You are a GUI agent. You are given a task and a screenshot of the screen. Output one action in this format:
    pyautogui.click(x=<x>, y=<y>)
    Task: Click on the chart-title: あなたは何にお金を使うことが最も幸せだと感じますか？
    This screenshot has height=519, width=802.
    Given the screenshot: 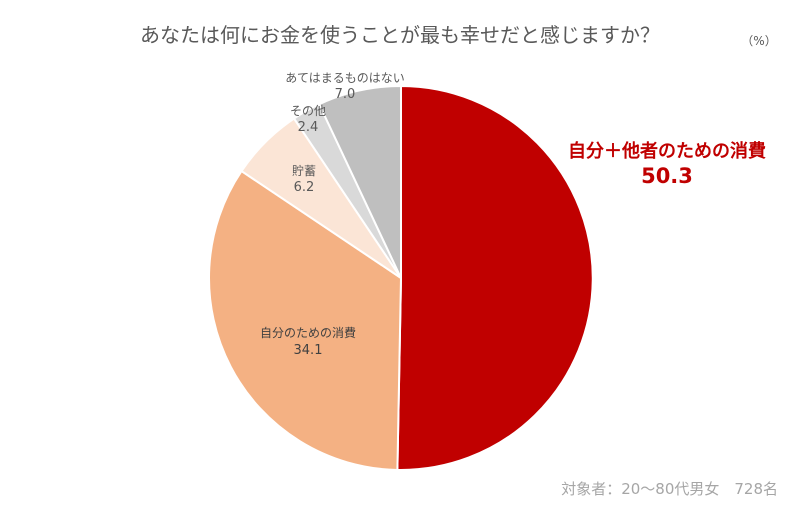 What is the action you would take?
    pyautogui.click(x=400, y=35)
    